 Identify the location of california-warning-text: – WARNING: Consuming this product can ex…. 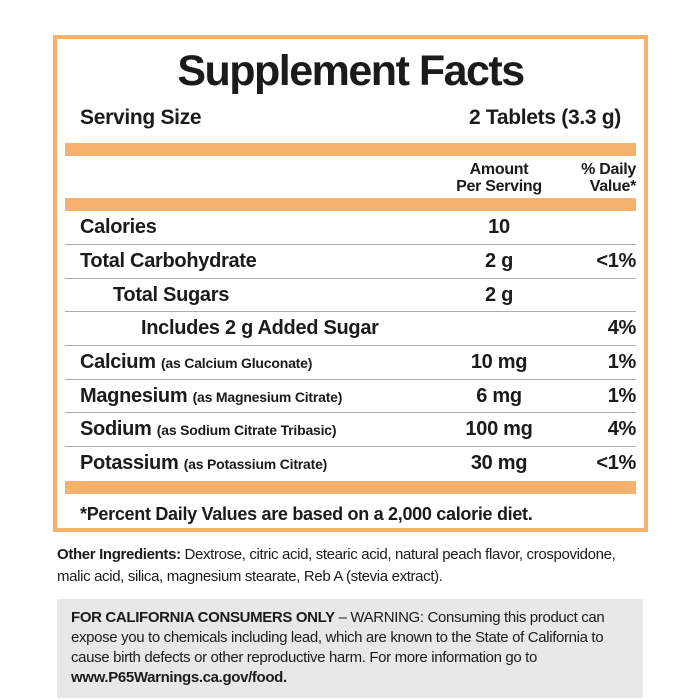
(338, 637).